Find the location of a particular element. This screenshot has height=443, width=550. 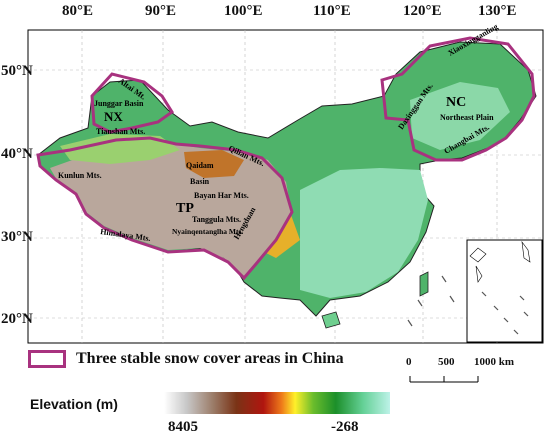

region-label-nc: NC is located at coordinates (456, 102).